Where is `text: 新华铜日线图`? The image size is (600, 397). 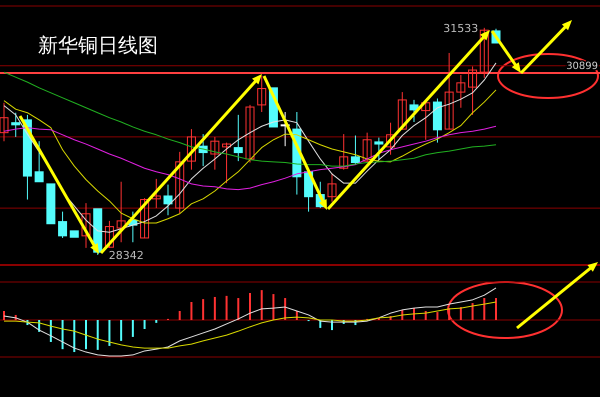
text: 新华铜日线图 is located at coordinates (98, 45).